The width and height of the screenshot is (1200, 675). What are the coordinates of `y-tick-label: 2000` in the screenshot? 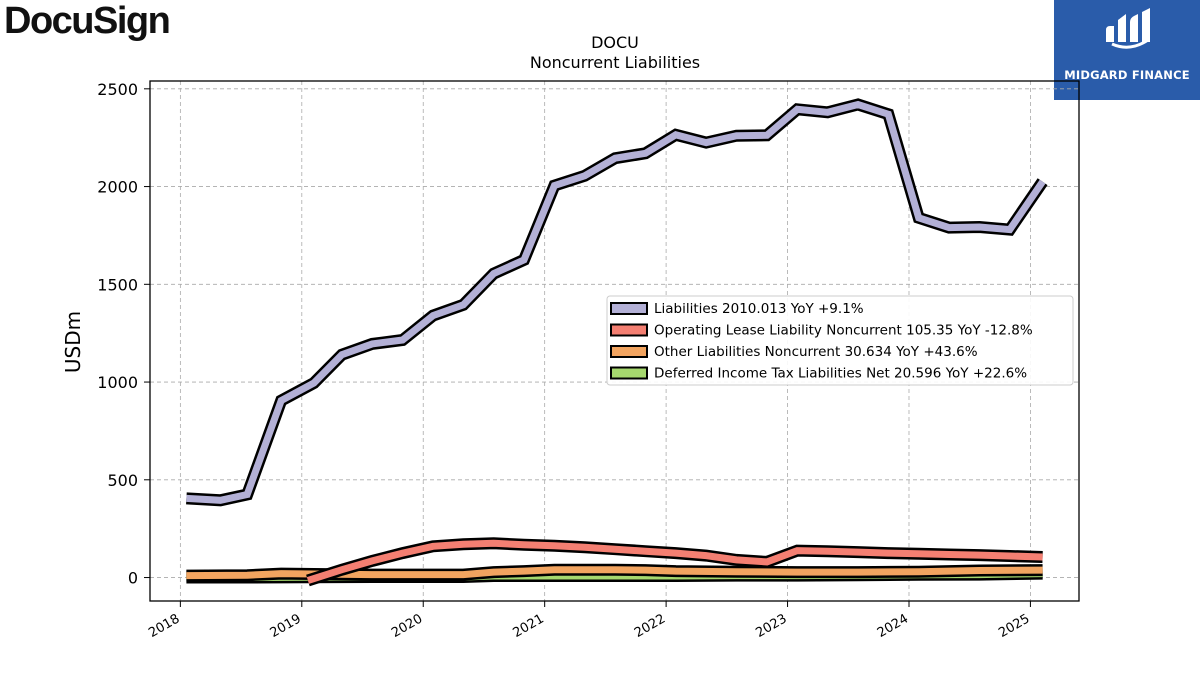 It's located at (117, 187).